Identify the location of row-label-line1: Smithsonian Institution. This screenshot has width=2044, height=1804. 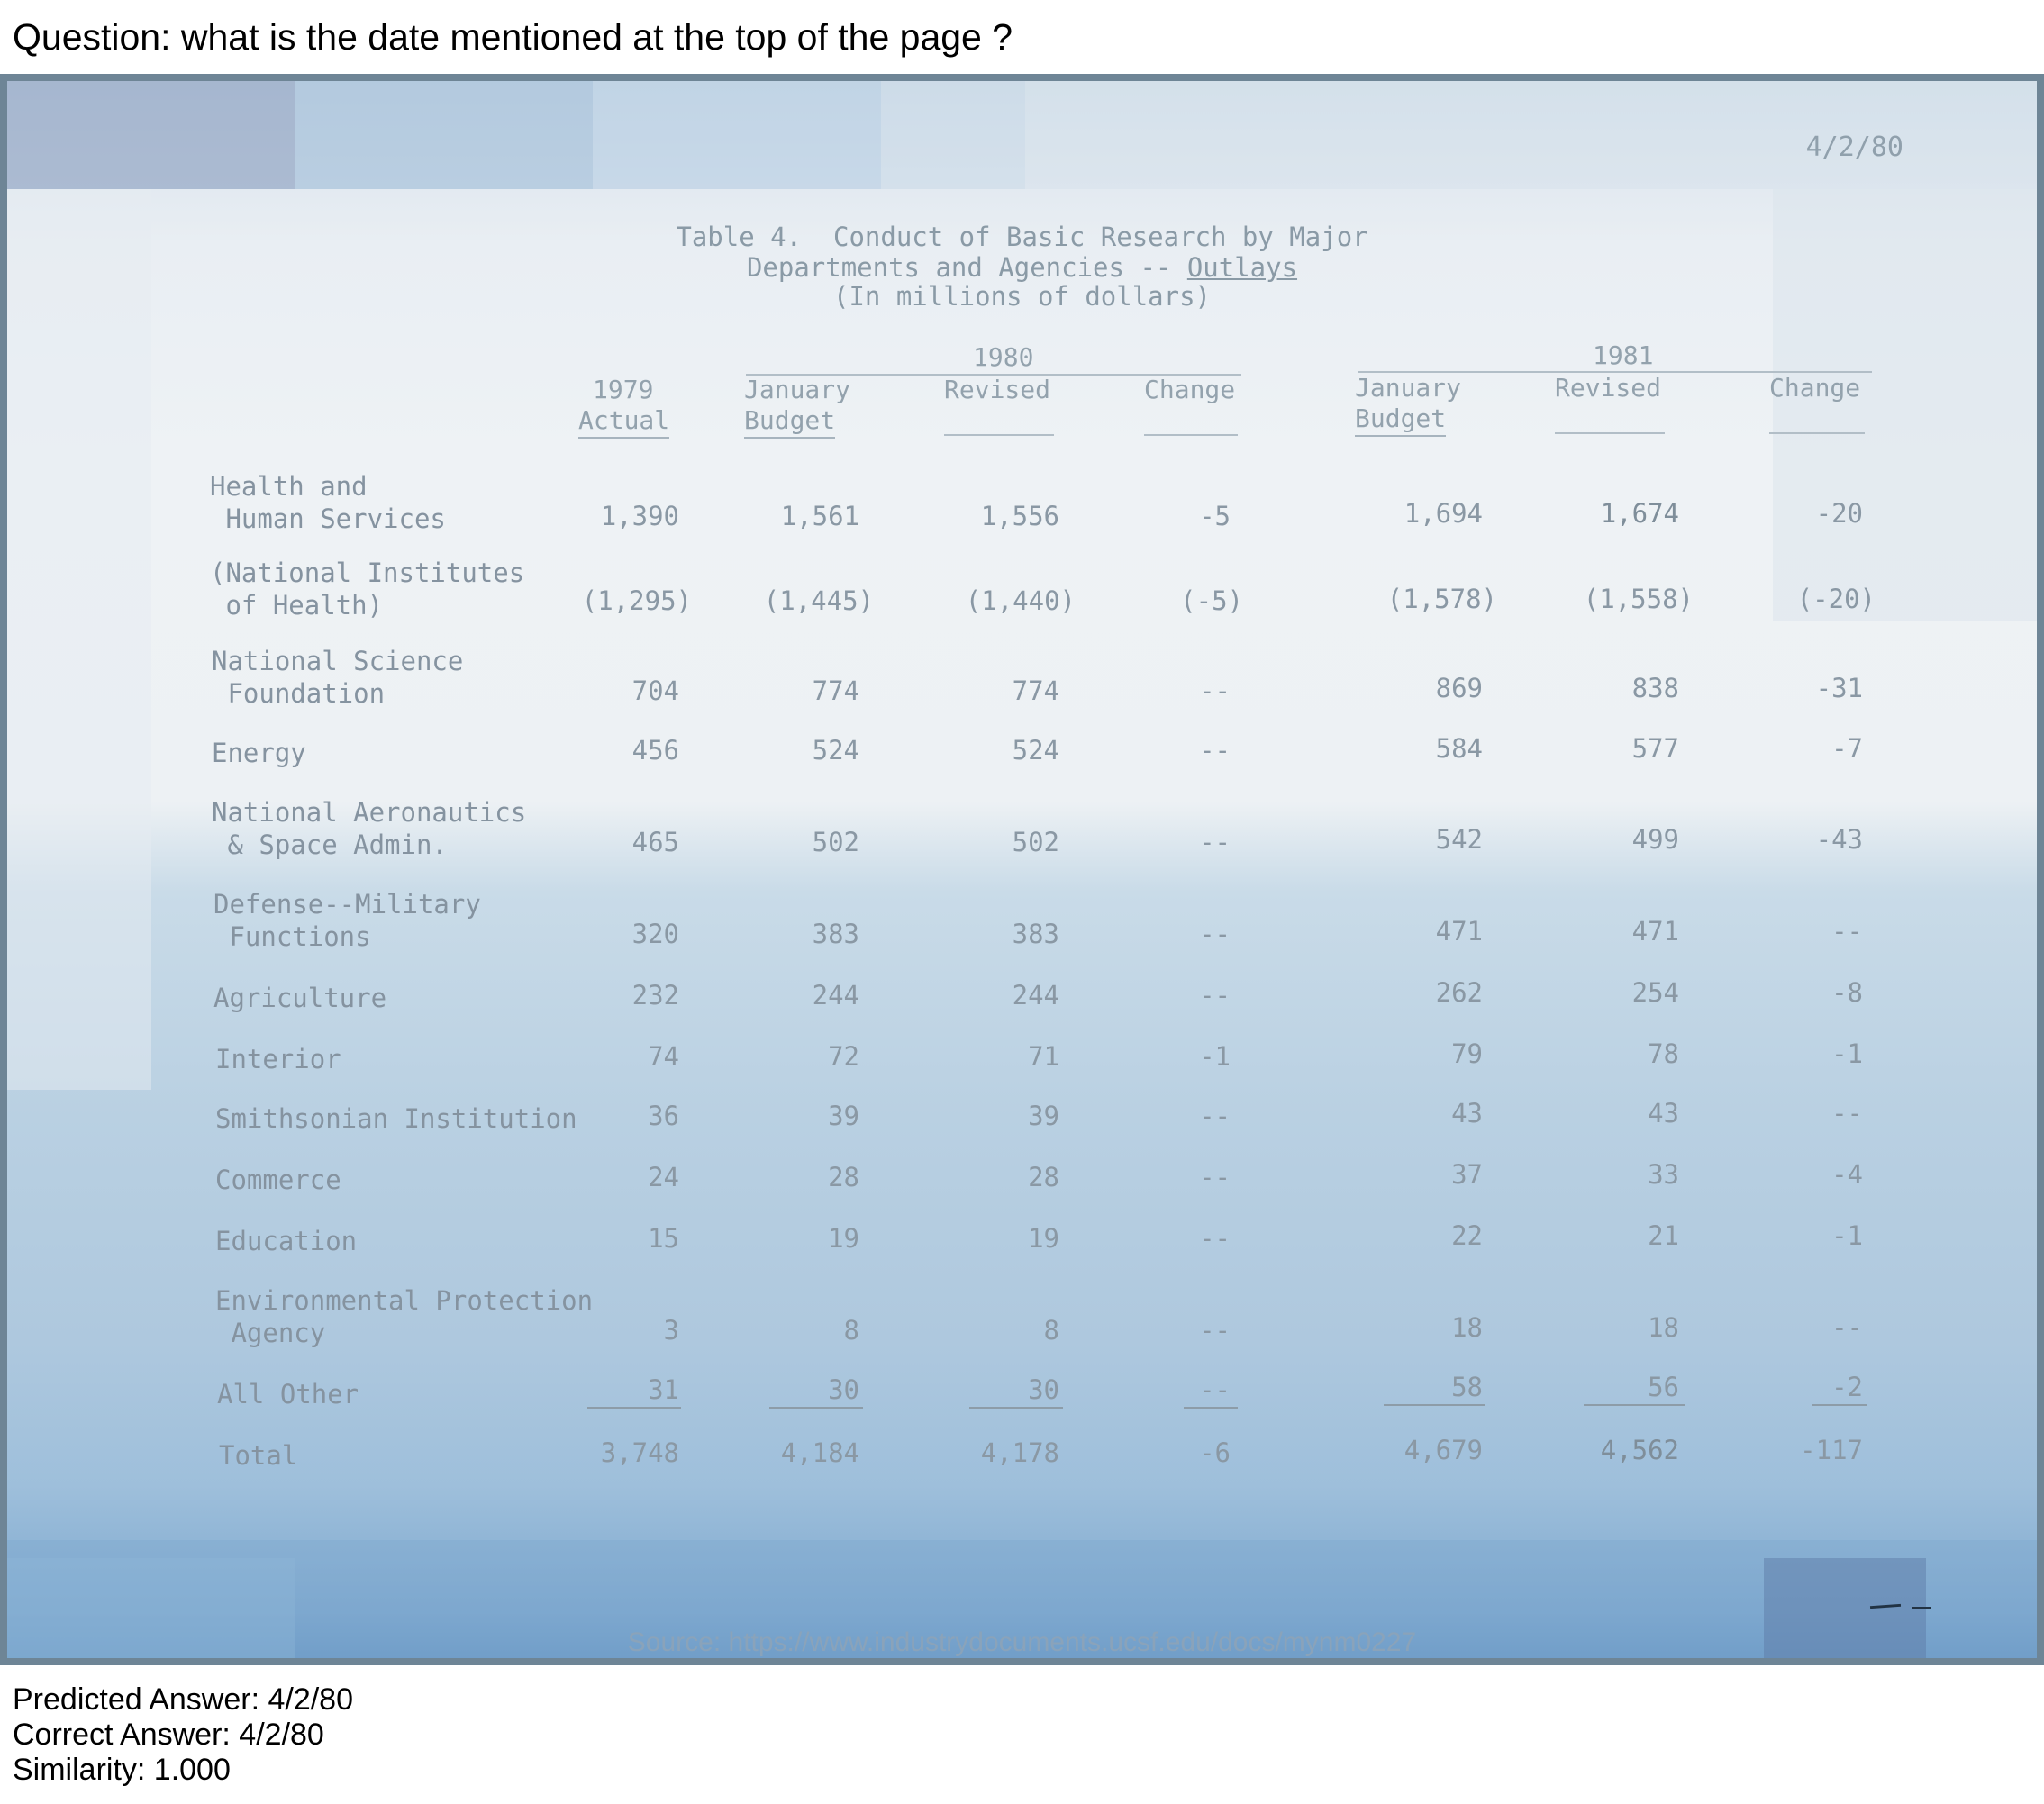
(396, 1118).